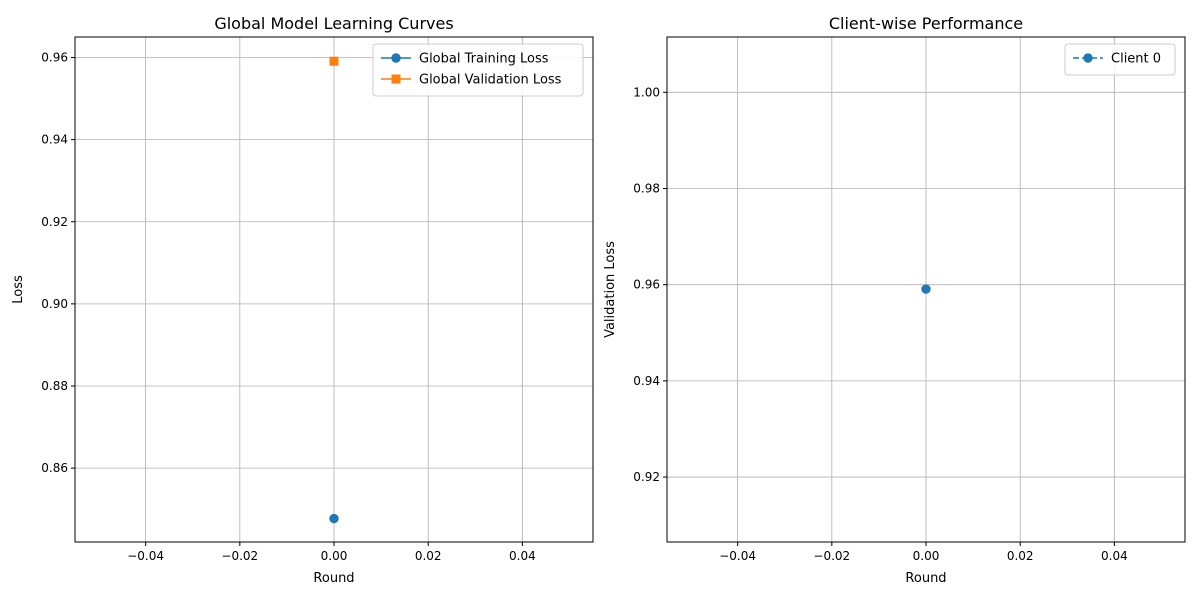 The height and width of the screenshot is (600, 1200). I want to click on y-tick-label: 0.90, so click(54, 304).